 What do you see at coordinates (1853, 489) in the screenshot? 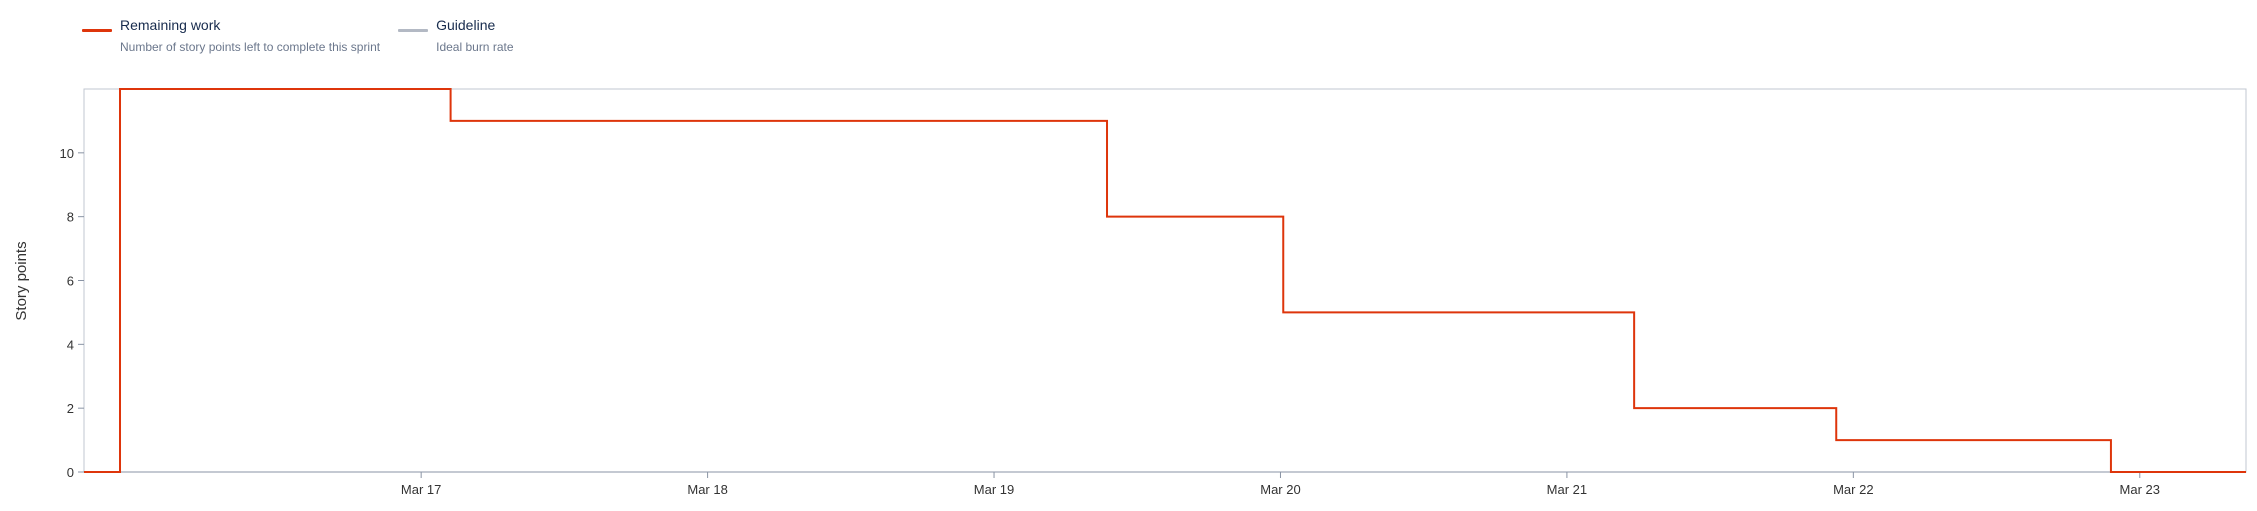
I see `x-tick-label: Mar 22` at bounding box center [1853, 489].